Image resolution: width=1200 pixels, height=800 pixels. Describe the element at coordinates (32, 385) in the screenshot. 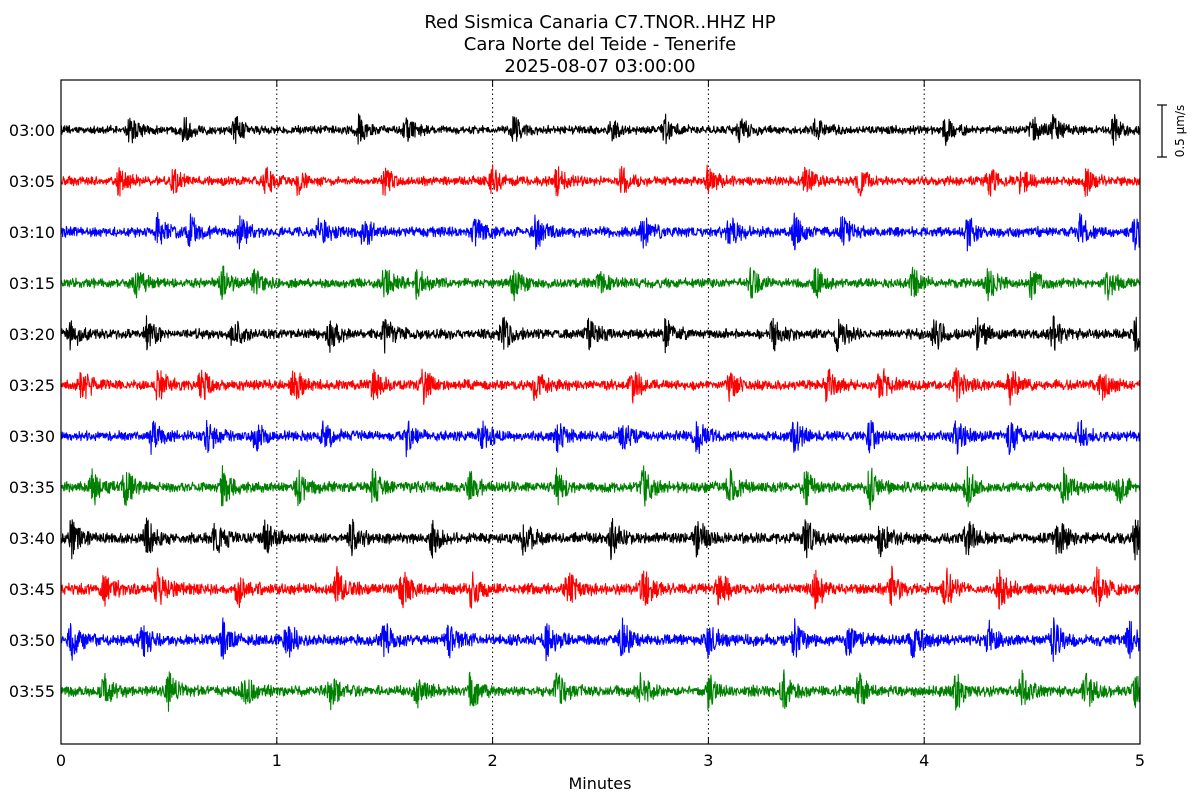

I see `y-tick-label-0325: 03:25` at that location.